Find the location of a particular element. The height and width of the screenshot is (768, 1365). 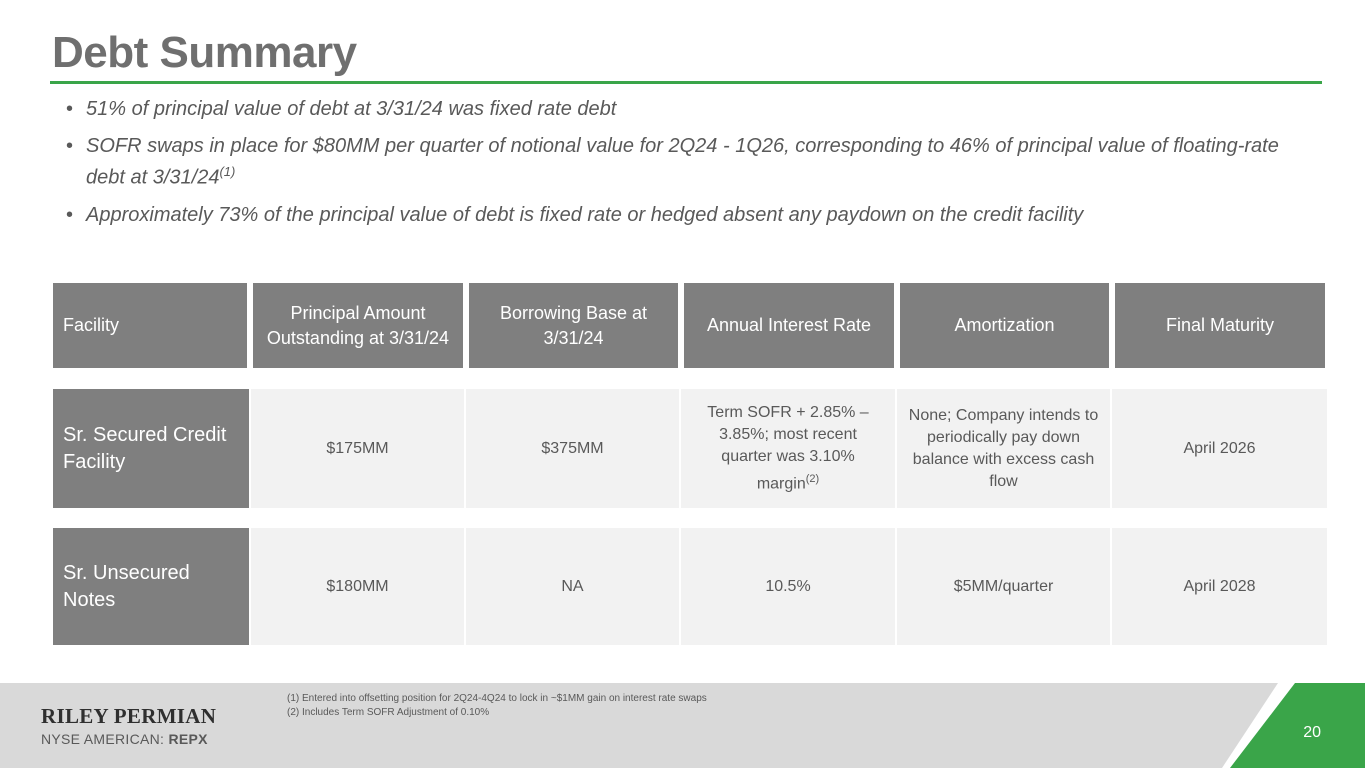

facility-cell: Sr. Unsecured Notes is located at coordinates (151, 586).